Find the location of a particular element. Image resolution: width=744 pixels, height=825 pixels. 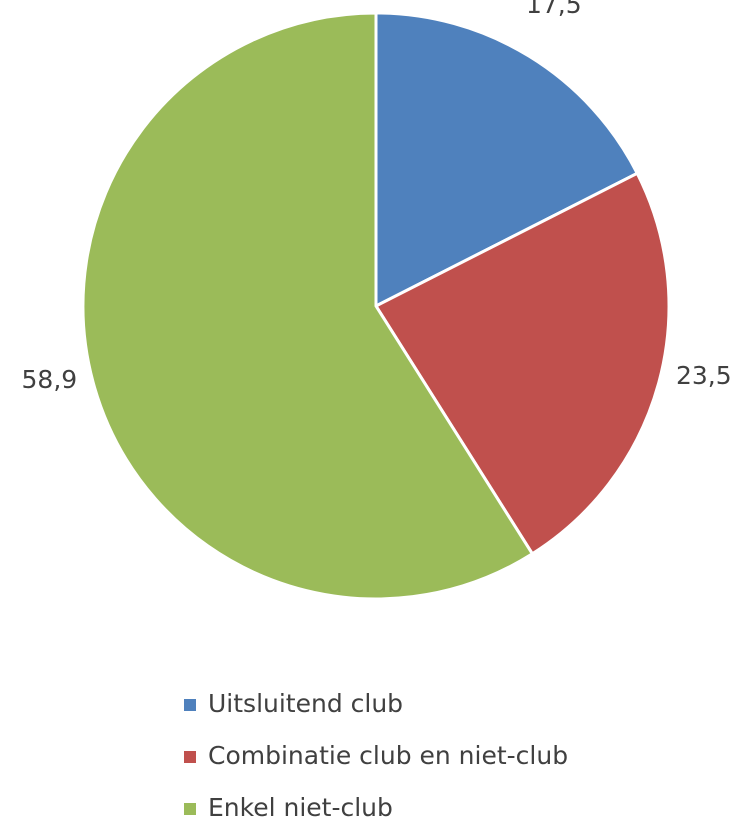

legend-label: Enkel niet-club is located at coordinates (300, 807).